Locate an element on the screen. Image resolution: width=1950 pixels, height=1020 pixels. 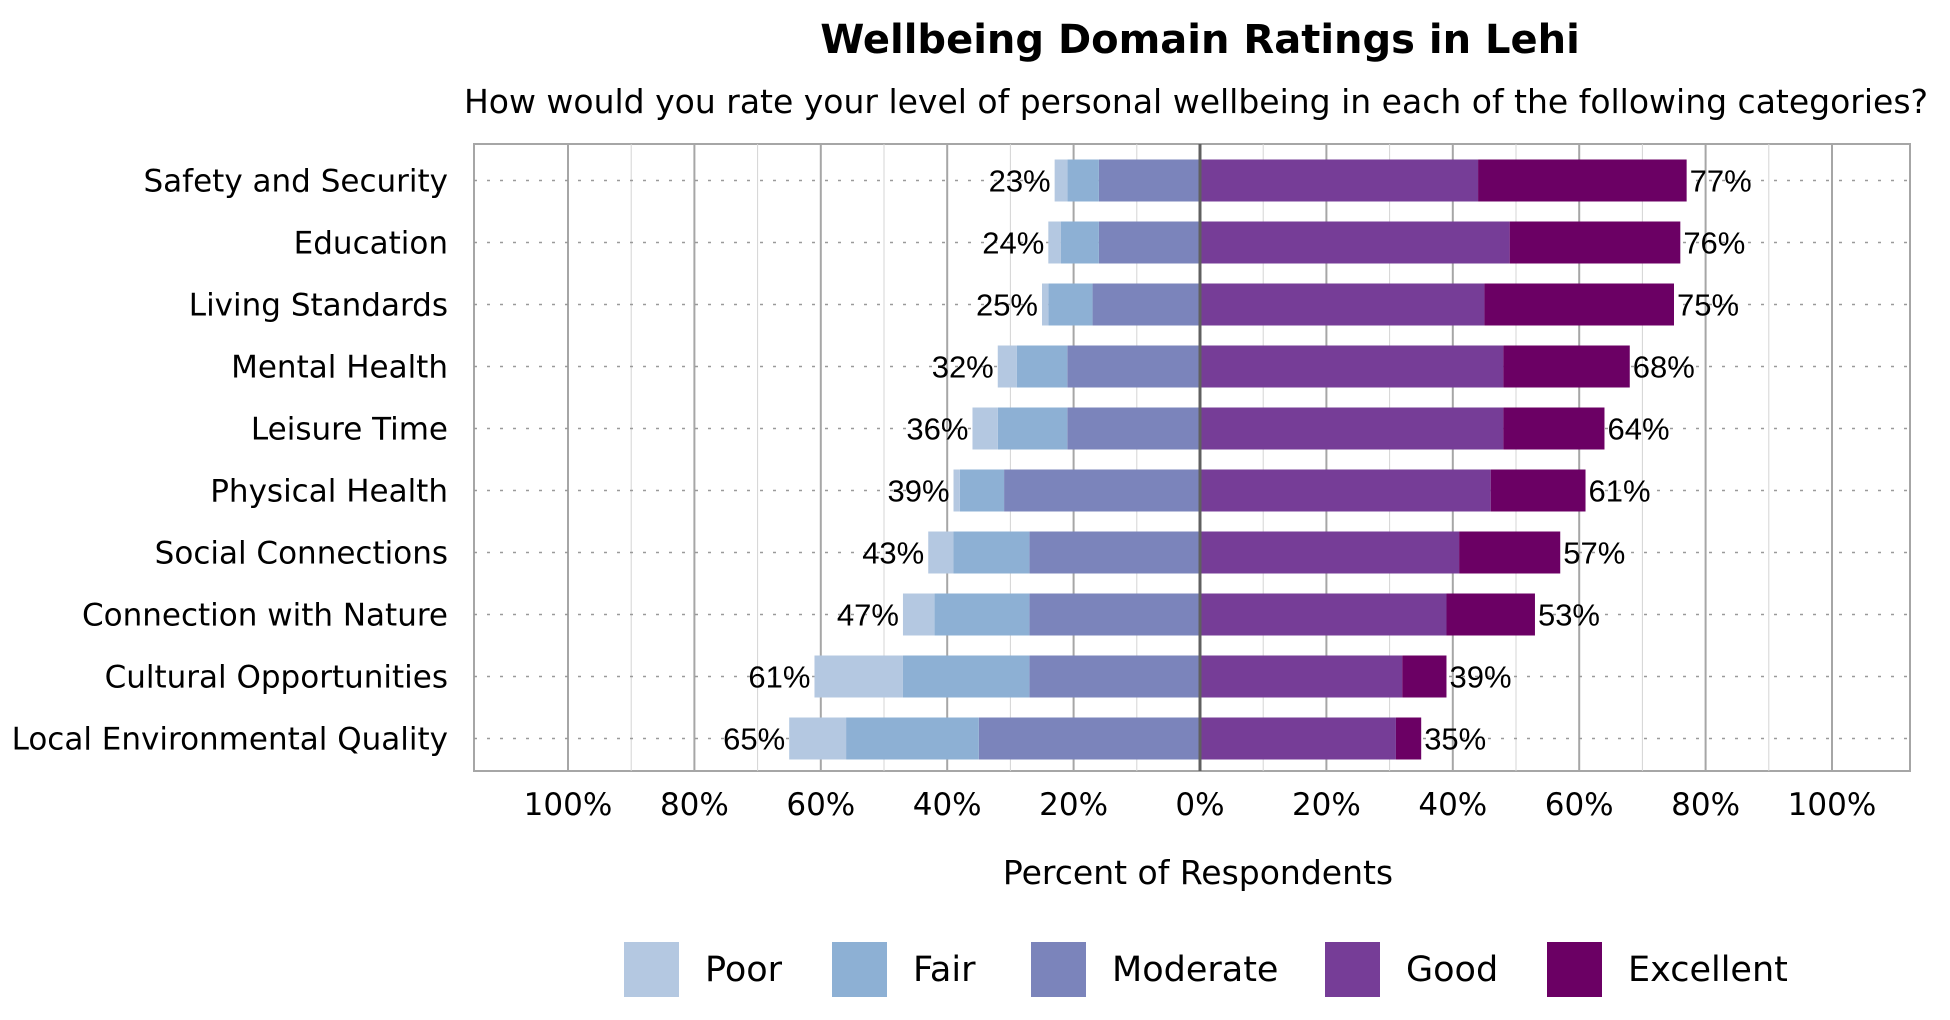
bar-good-living-standards is located at coordinates (1342, 304).